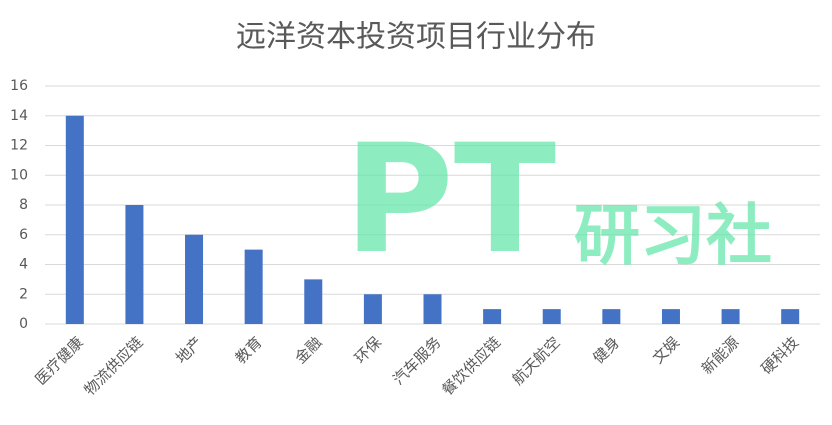 The width and height of the screenshot is (832, 425). What do you see at coordinates (450, 200) in the screenshot?
I see `watermark: PT` at bounding box center [450, 200].